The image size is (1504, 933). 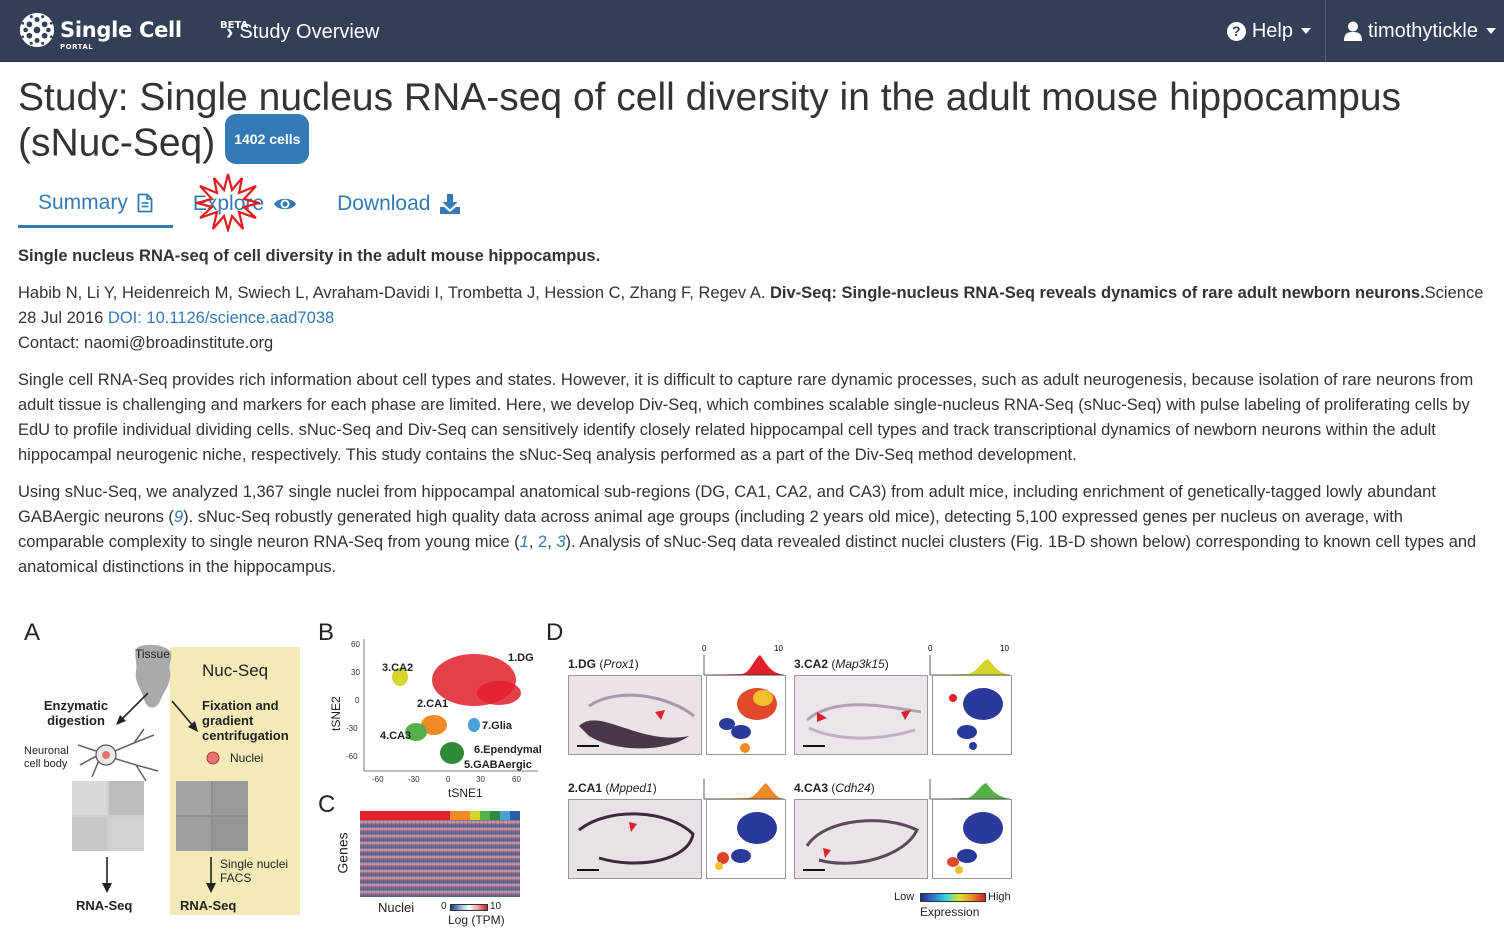 I want to click on d-cell-3-histogram, so click(x=743, y=789).